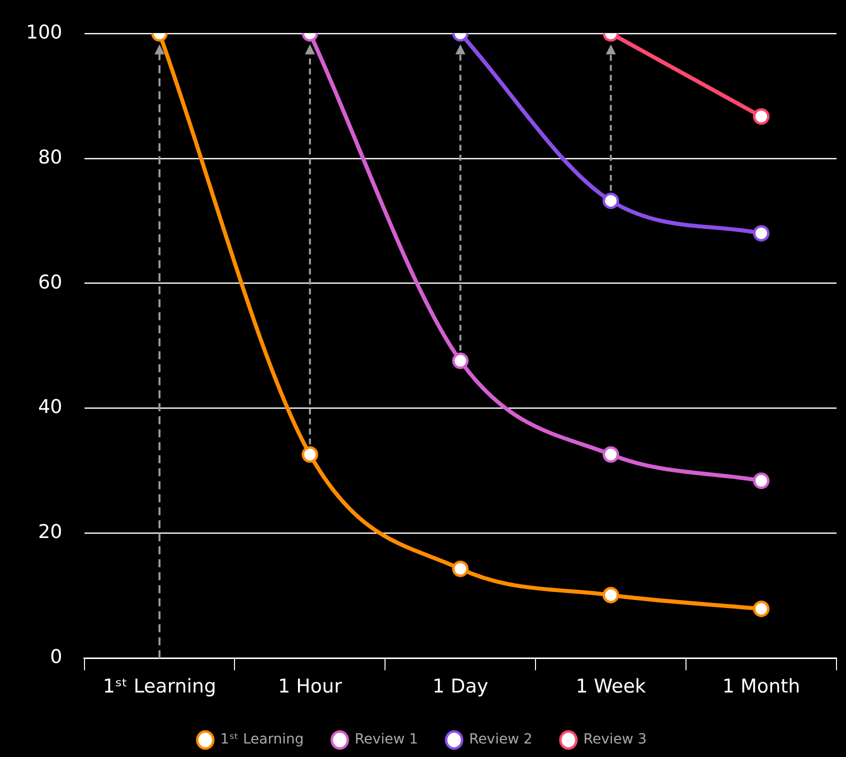 The width and height of the screenshot is (846, 757). I want to click on legend-label: Review 3, so click(615, 740).